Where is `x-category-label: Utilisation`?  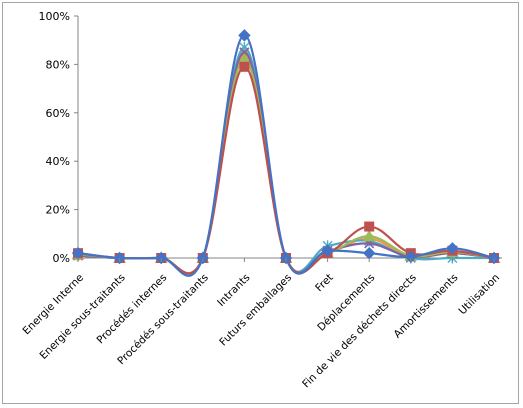 x-category-label: Utilisation is located at coordinates (479, 295).